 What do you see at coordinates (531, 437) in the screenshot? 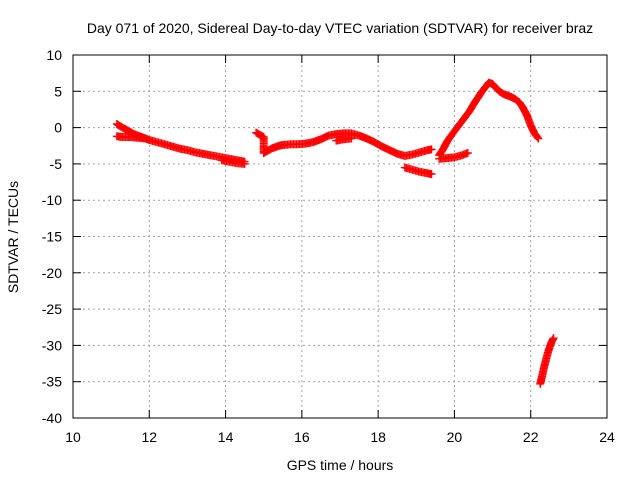
I see `x-tick-label: 22` at bounding box center [531, 437].